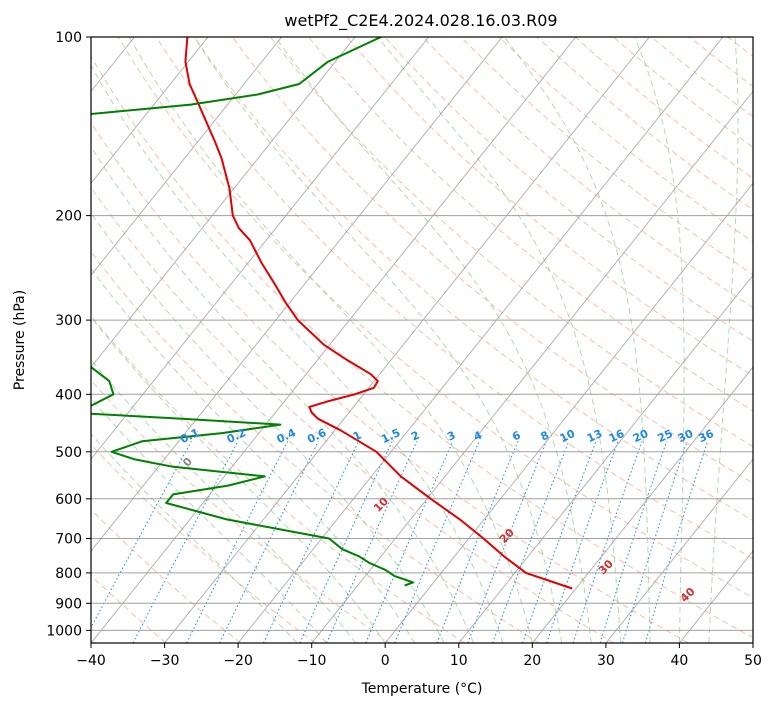 Image resolution: width=775 pixels, height=708 pixels. What do you see at coordinates (385, 661) in the screenshot?
I see `x-tick-label: 0` at bounding box center [385, 661].